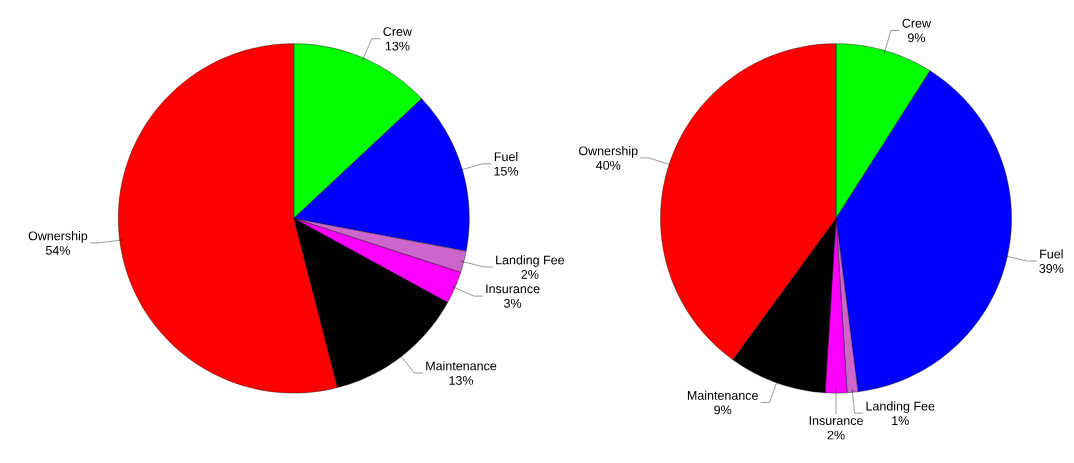  What do you see at coordinates (506, 171) in the screenshot?
I see `data-label: 15%` at bounding box center [506, 171].